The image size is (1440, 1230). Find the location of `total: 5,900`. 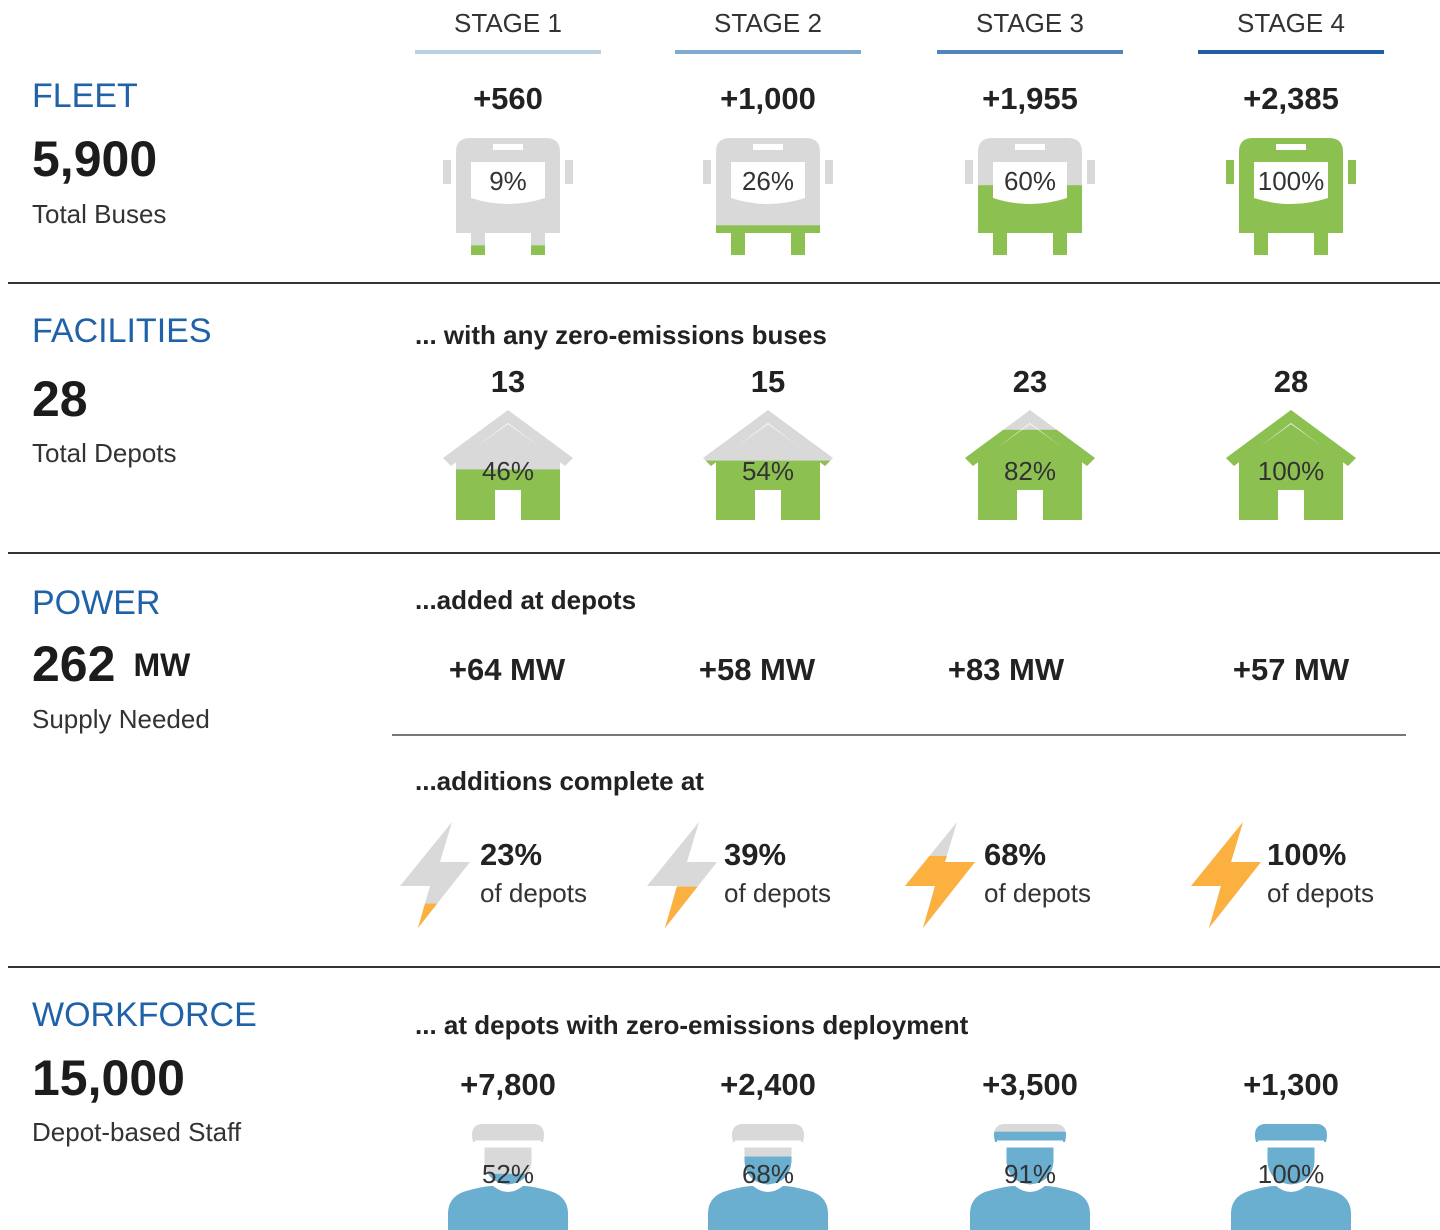

total: 5,900 is located at coordinates (94, 159).